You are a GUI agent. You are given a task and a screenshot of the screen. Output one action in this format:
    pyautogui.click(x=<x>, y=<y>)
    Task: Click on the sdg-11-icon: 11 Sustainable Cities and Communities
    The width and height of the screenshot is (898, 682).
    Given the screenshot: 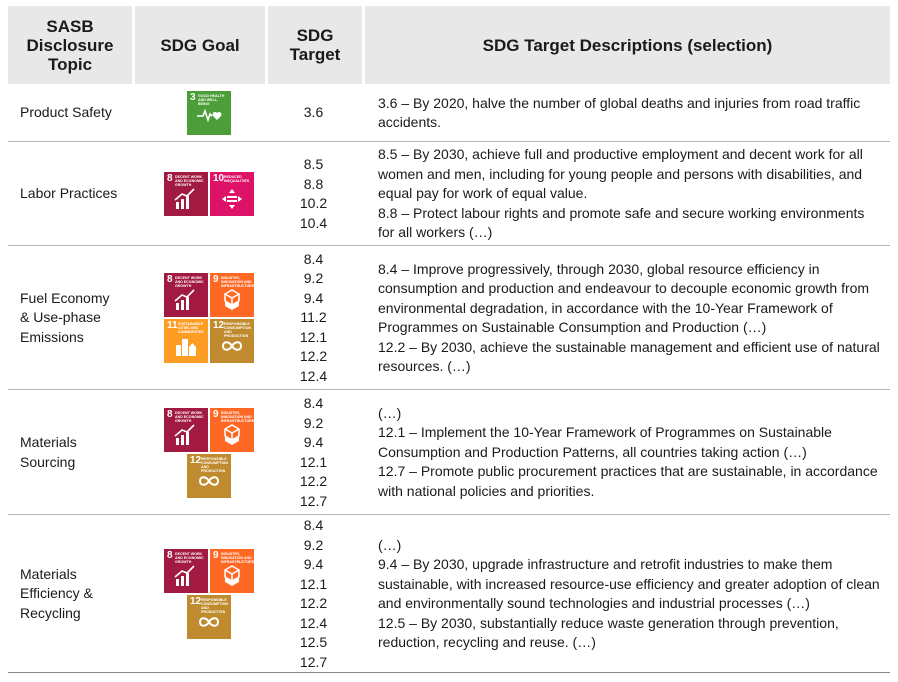 What is the action you would take?
    pyautogui.click(x=186, y=341)
    